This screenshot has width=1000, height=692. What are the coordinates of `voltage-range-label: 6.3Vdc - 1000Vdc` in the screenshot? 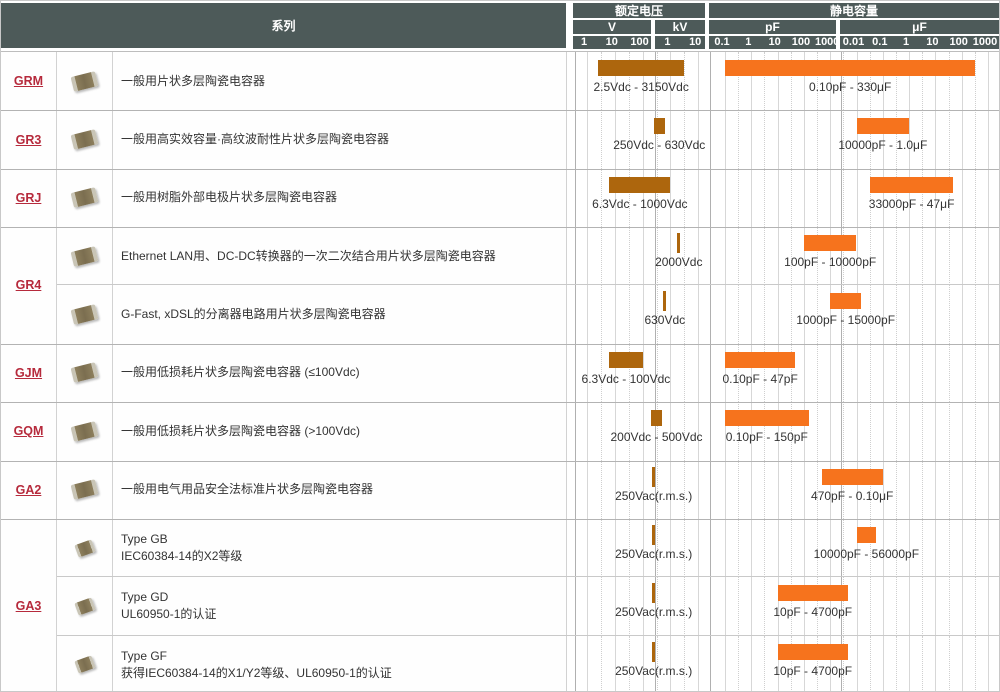 It's located at (640, 203).